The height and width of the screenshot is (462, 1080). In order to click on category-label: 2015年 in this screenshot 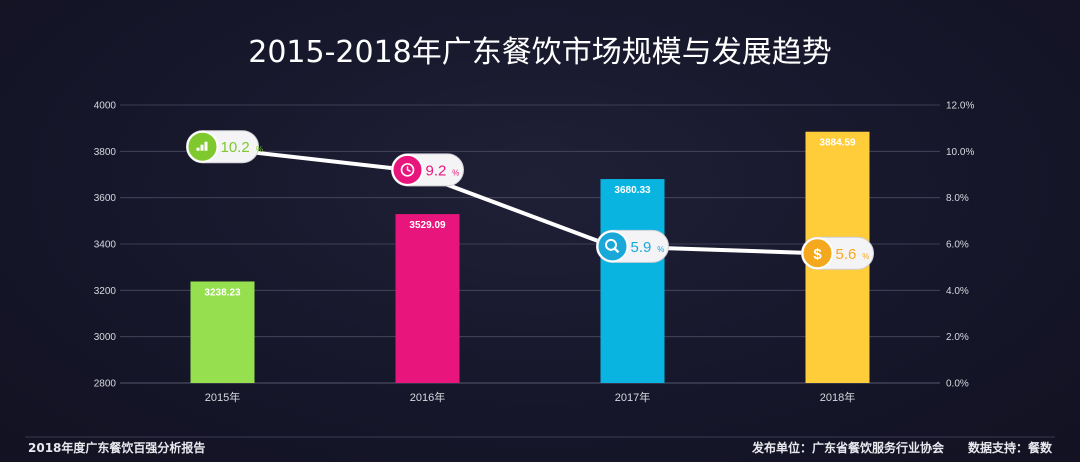, I will do `click(222, 397)`.